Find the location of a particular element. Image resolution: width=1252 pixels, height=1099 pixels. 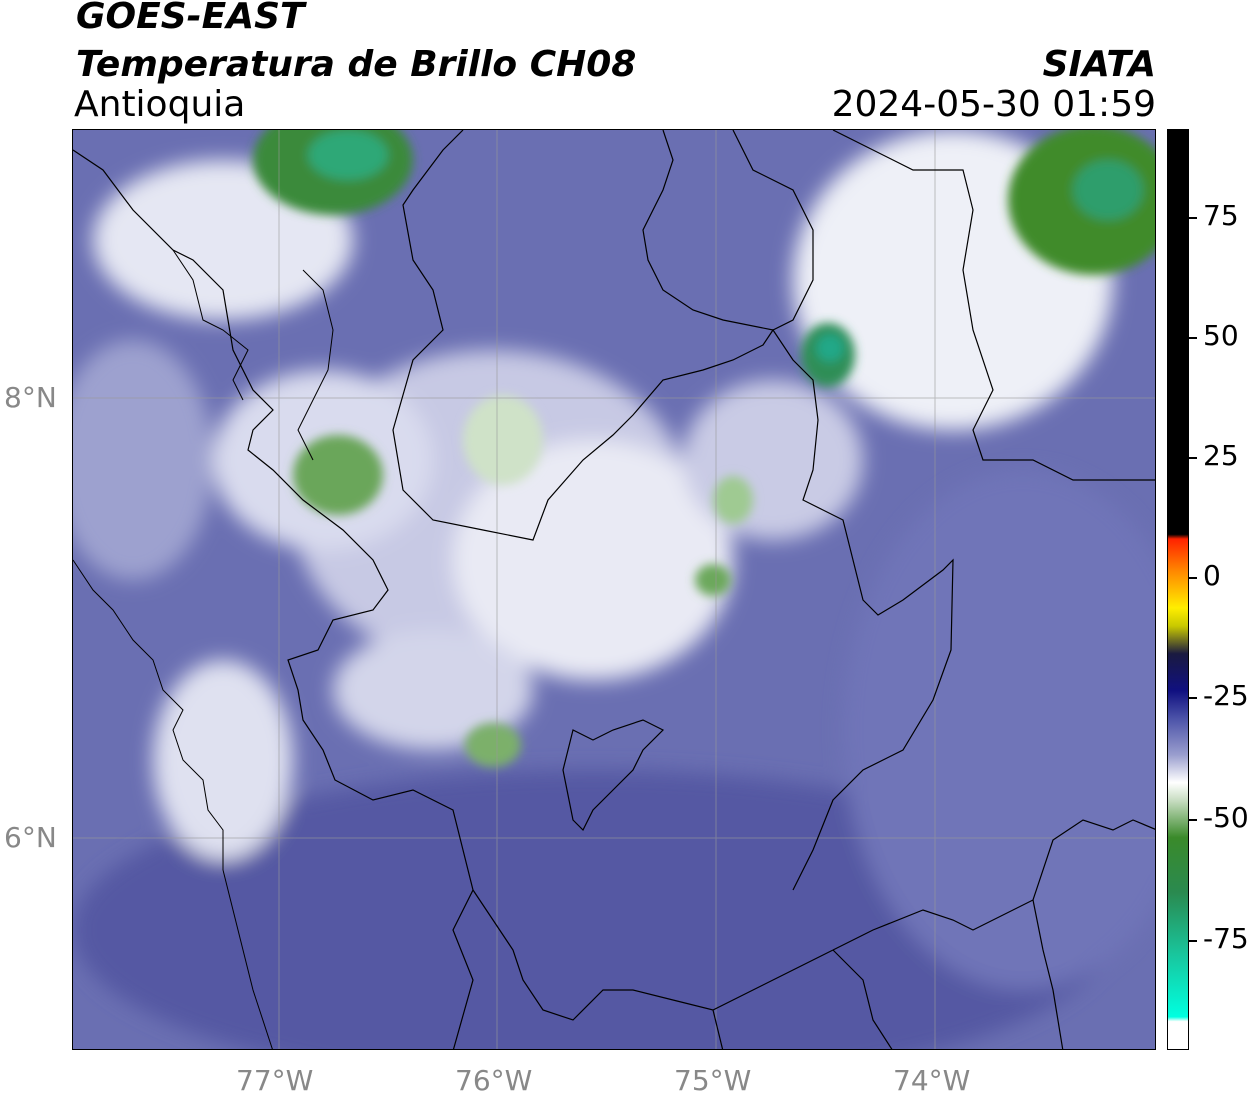

timestamp-label: 2024-05-30 01:59 is located at coordinates (993, 104).